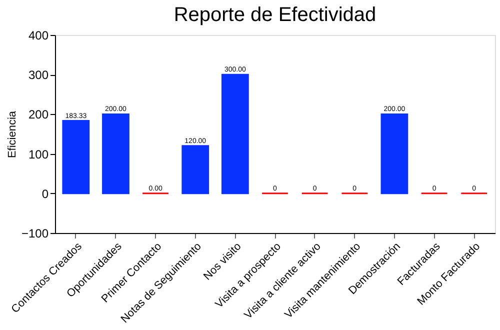 The image size is (500, 330). What do you see at coordinates (38, 115) in the screenshot?
I see `y-tick-label: 200` at bounding box center [38, 115].